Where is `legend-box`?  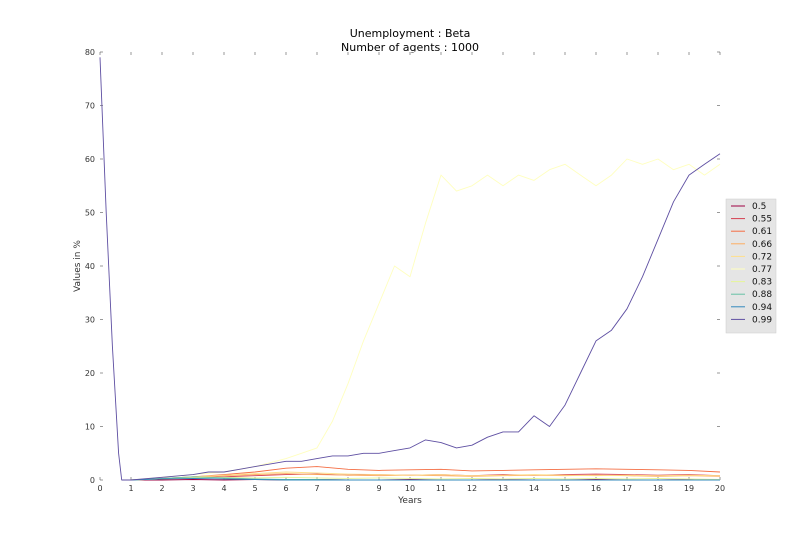
legend-box is located at coordinates (751, 266).